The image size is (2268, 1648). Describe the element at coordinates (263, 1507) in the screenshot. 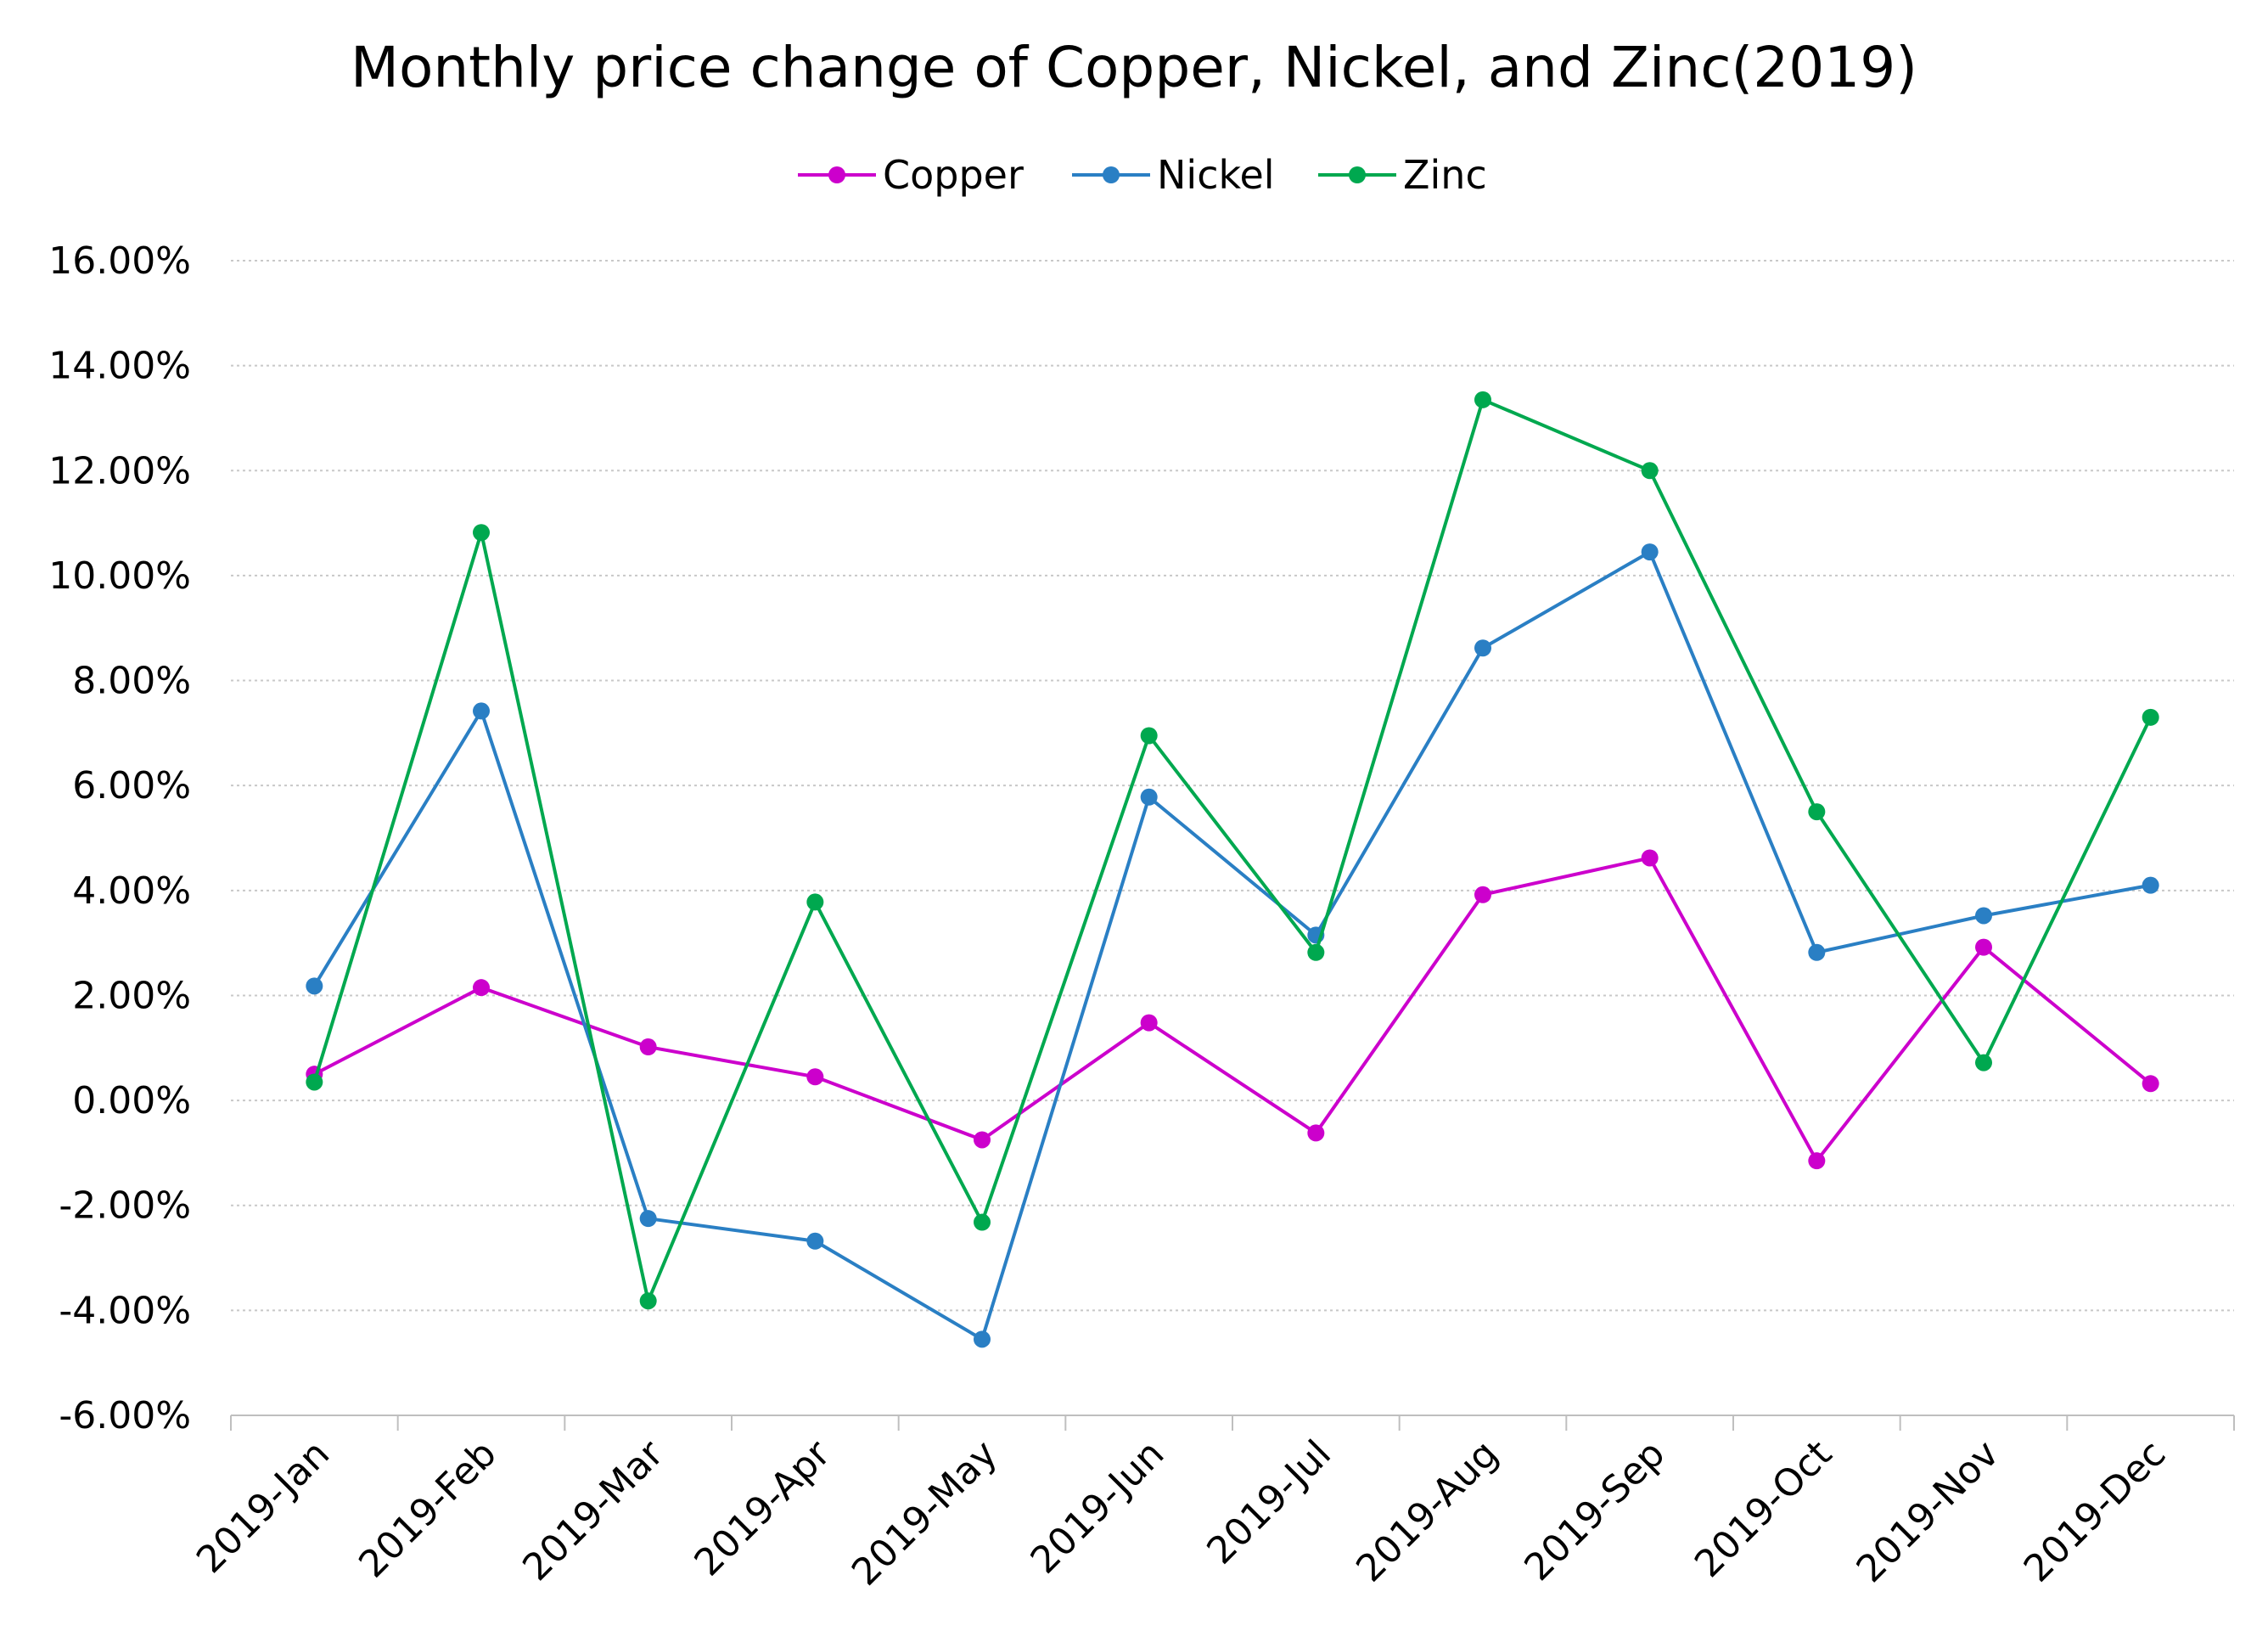

I see `x-tick-label: 2019-Jan` at that location.